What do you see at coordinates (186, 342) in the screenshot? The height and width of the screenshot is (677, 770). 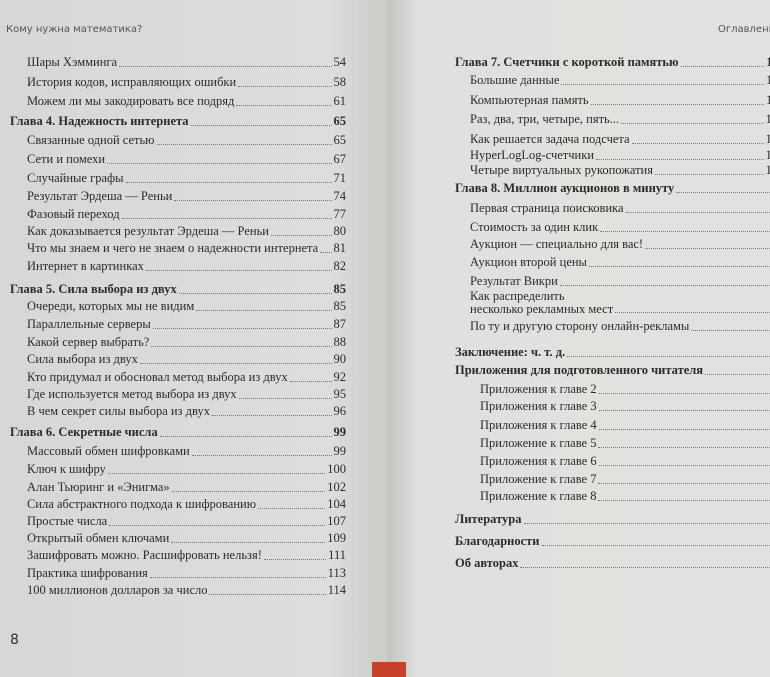 I see `toc-entry: Какой сервер выбрать? 88` at bounding box center [186, 342].